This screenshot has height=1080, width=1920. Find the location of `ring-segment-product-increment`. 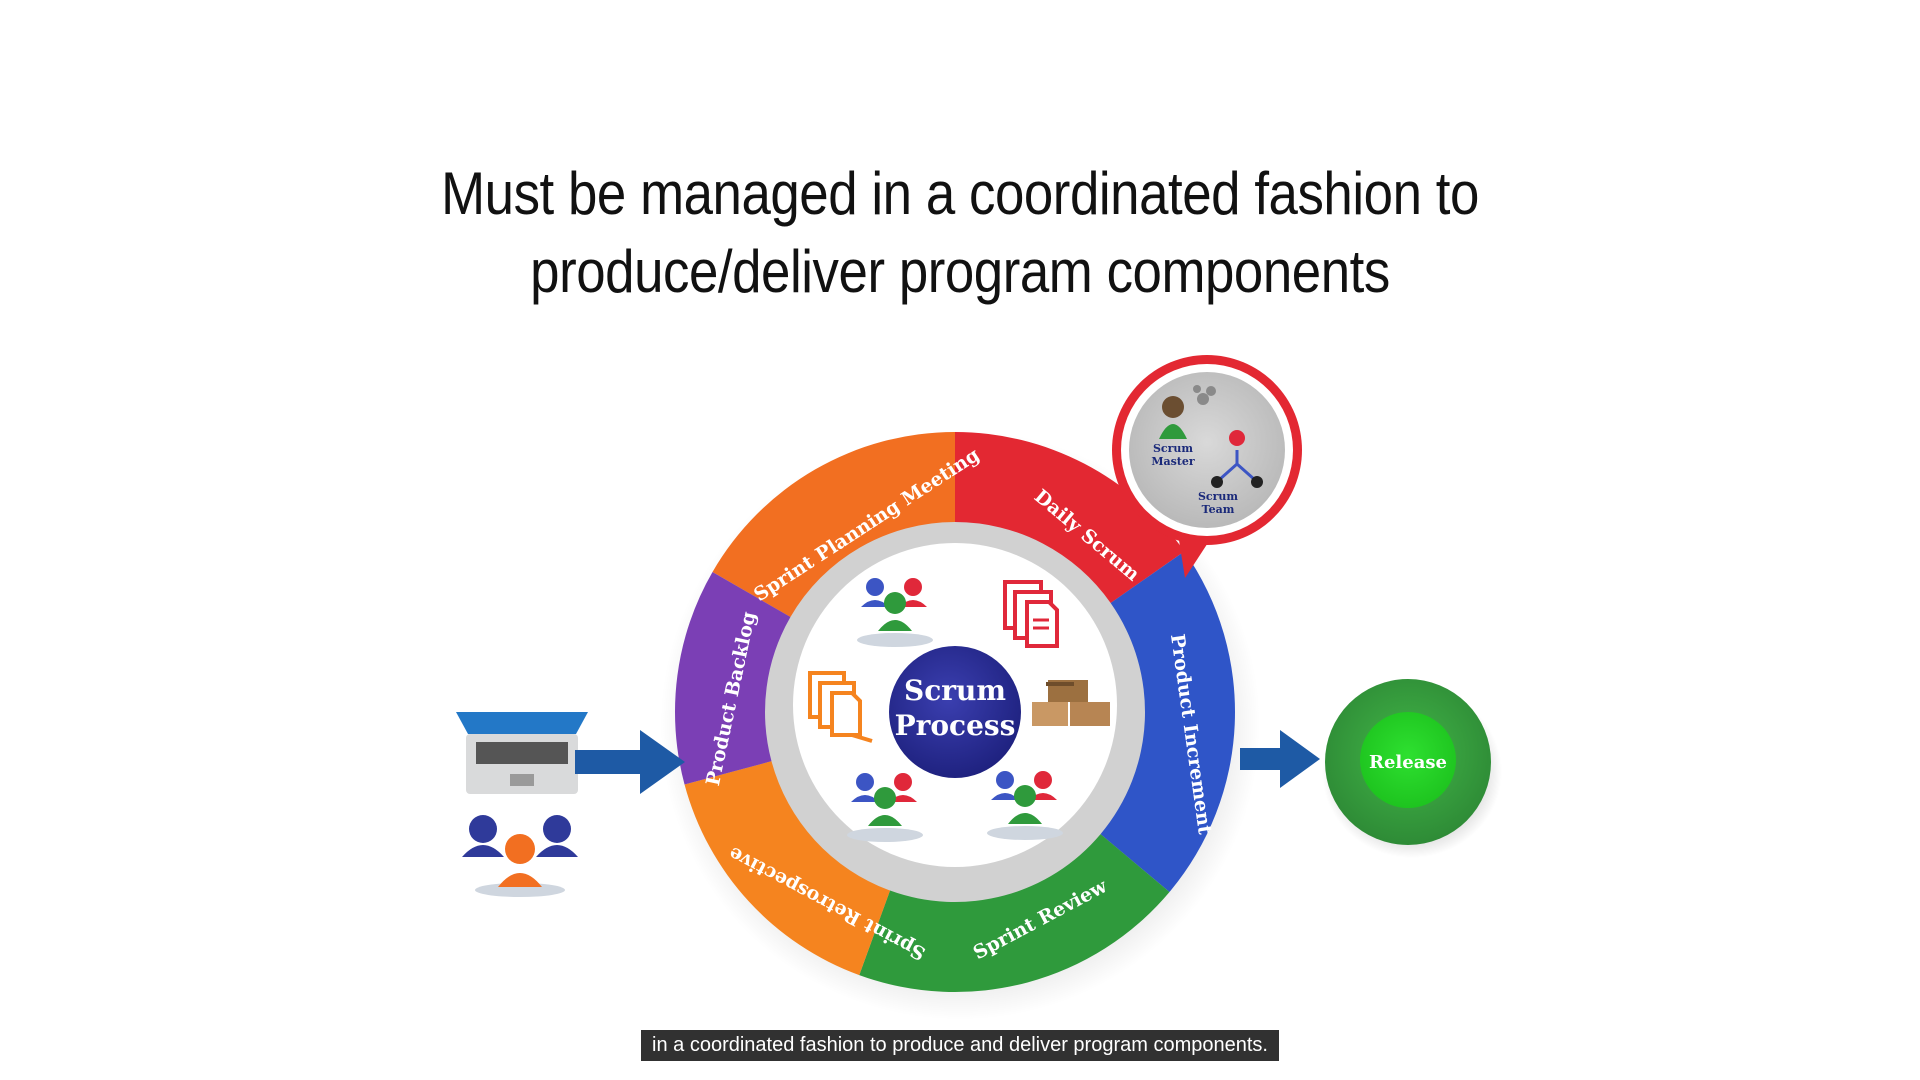

ring-segment-product-increment is located at coordinates (1167, 721).